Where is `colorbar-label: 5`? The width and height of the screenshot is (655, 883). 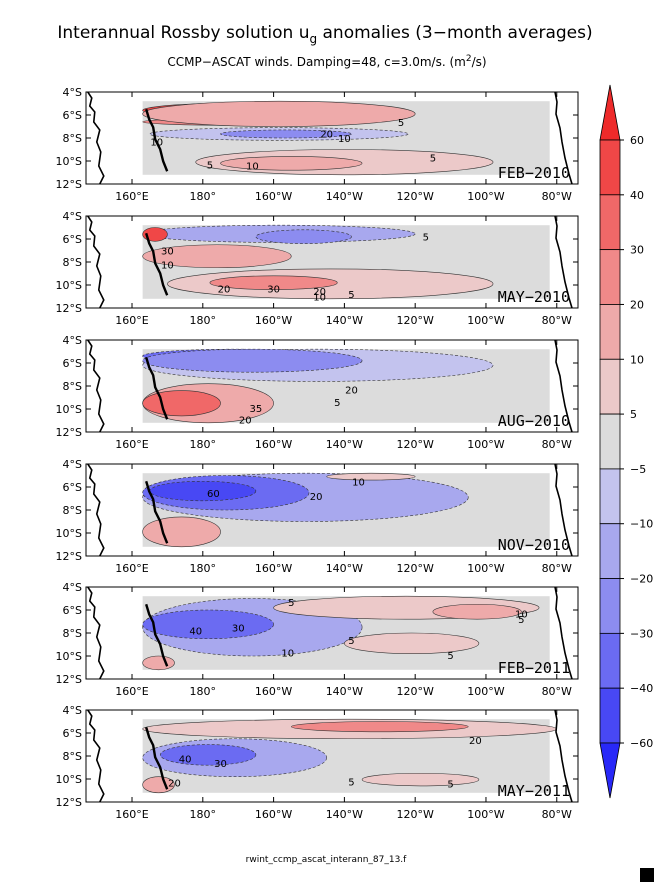
colorbar-label: 5 is located at coordinates (633, 414).